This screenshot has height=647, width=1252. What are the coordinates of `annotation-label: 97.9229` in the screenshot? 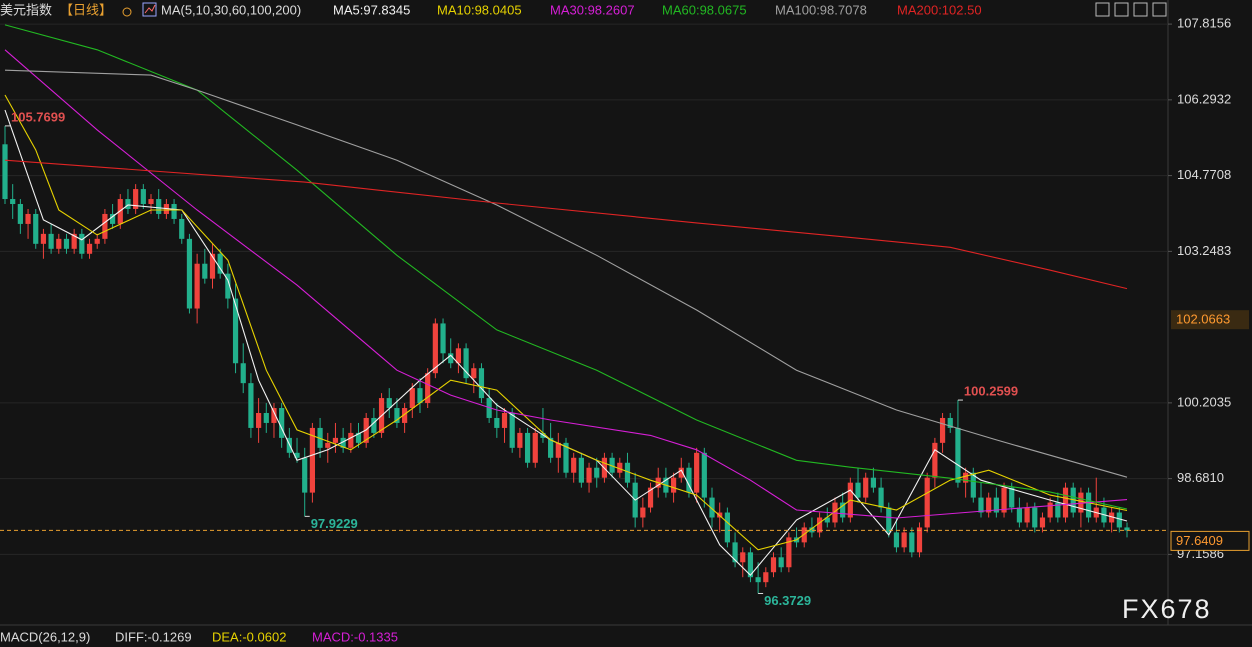 It's located at (334, 523).